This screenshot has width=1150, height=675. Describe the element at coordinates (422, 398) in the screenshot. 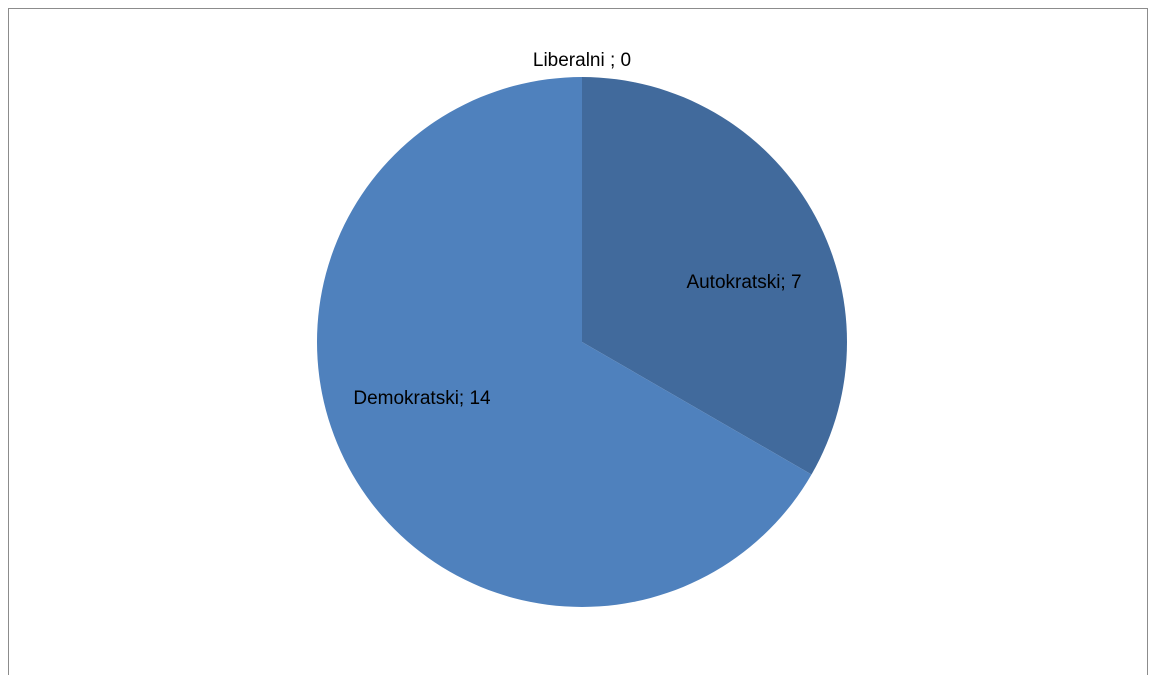

I see `data-label-demokratski: Demokratski; 14` at that location.